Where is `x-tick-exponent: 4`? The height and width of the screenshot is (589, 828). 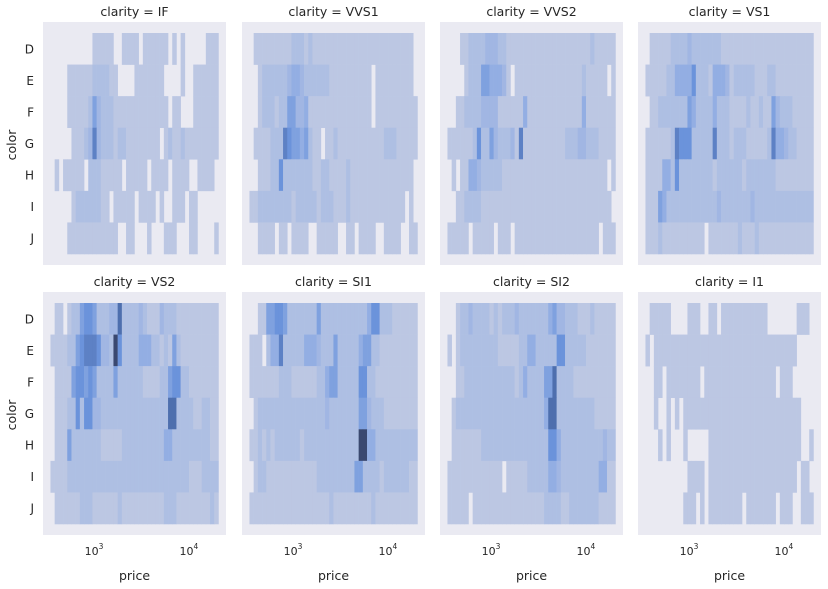
x-tick-exponent: 4 is located at coordinates (196, 546).